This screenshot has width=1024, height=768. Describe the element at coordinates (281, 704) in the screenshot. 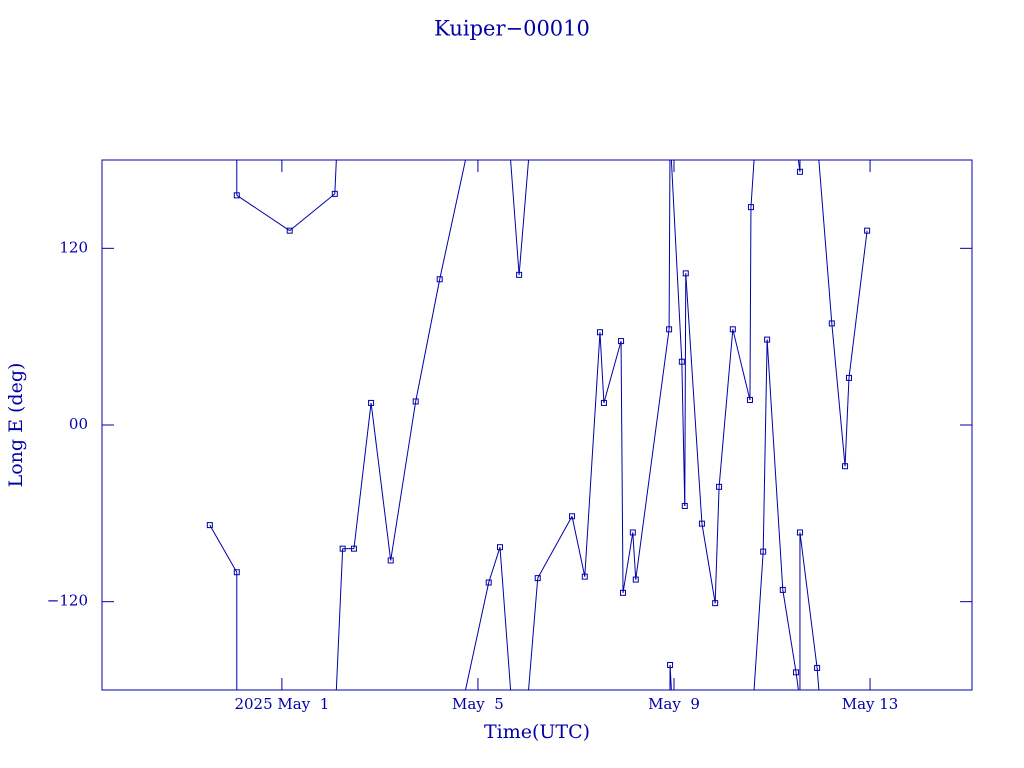

I see `x-tick-label: 2025 May 1` at that location.